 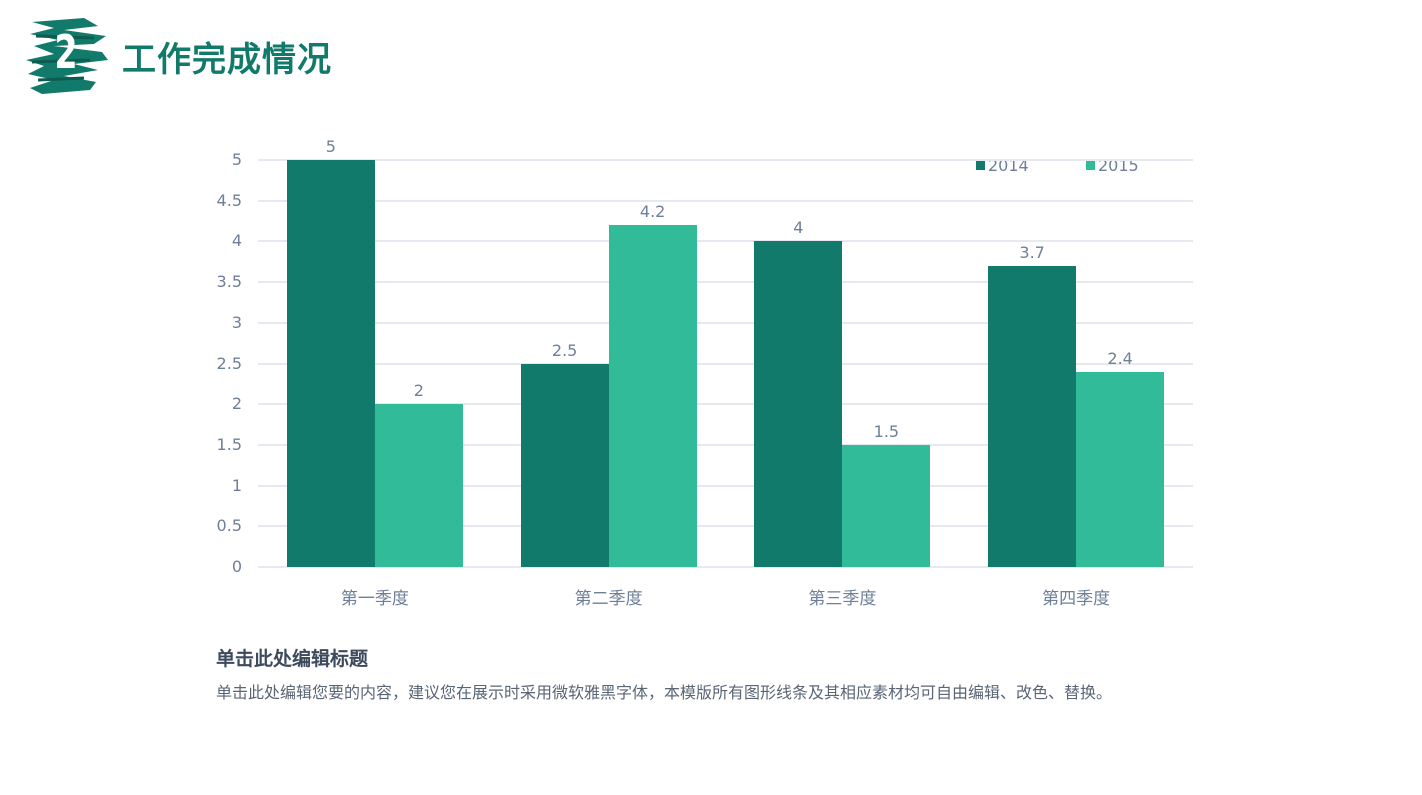 What do you see at coordinates (236, 485) in the screenshot?
I see `y-axis-tick-label: 1` at bounding box center [236, 485].